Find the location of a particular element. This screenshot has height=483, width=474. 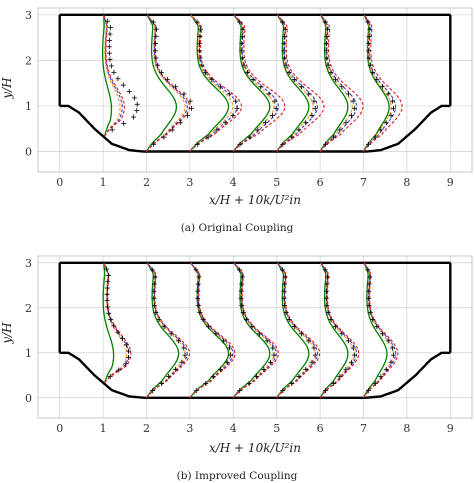

caption-a: (a) Original Coupling is located at coordinates (237, 228).